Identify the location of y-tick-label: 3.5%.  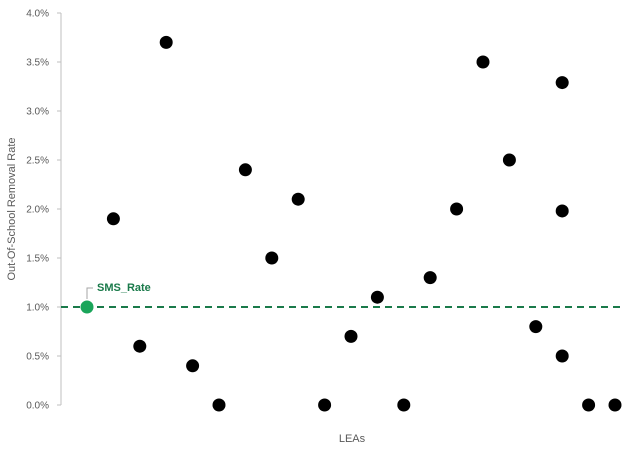
(37, 63).